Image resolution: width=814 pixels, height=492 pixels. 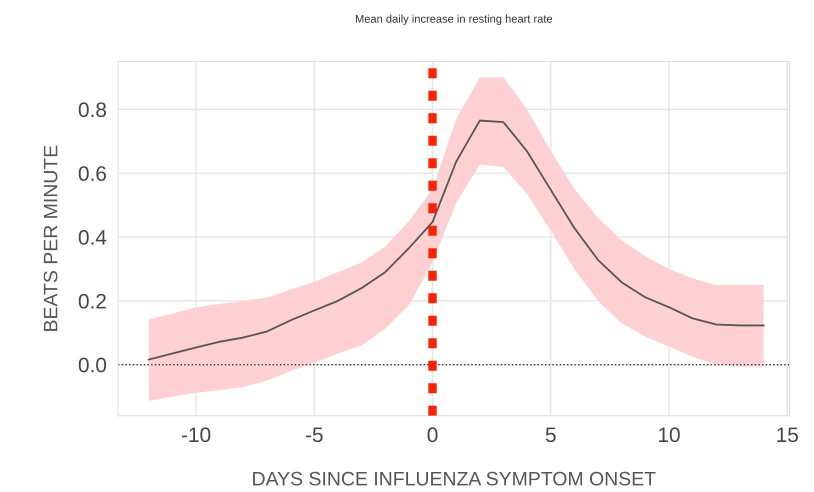 What do you see at coordinates (92, 173) in the screenshot?
I see `y-tick-label: 0.6` at bounding box center [92, 173].